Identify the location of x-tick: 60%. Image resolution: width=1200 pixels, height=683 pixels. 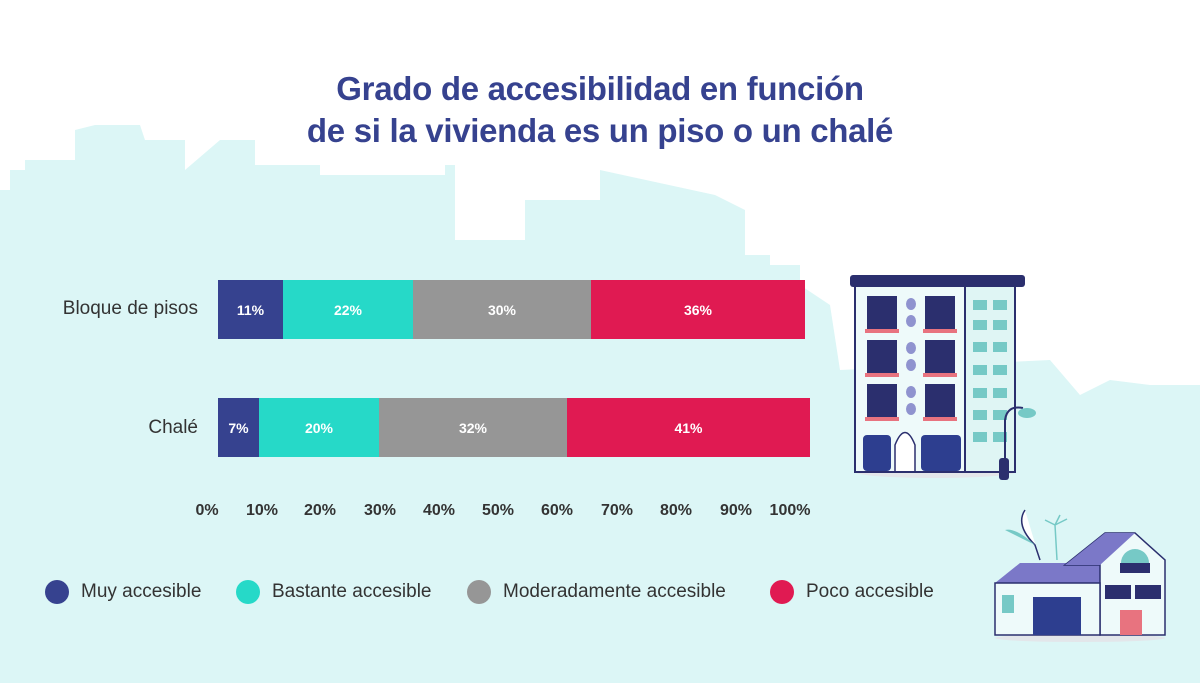
(557, 510).